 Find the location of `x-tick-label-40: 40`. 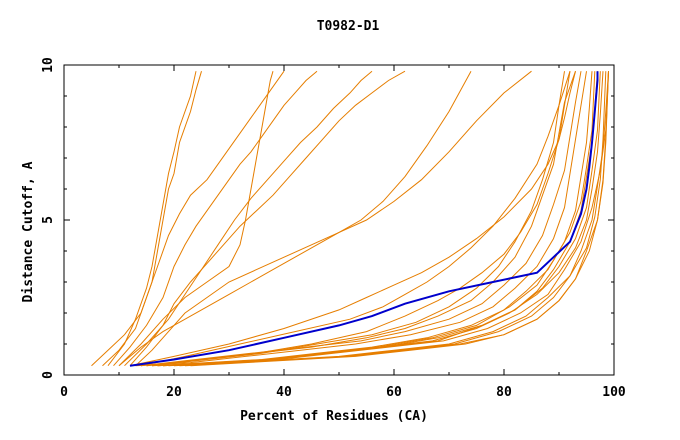

x-tick-label-40: 40 is located at coordinates (284, 392).